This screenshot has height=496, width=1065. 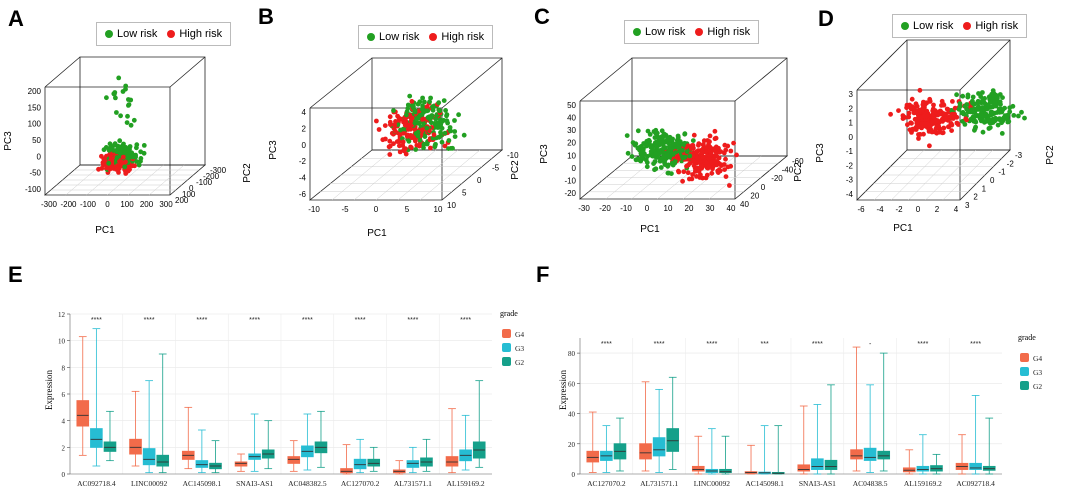 What do you see at coordinates (984, 188) in the screenshot?
I see `pca-y-tick: 1` at bounding box center [984, 188].